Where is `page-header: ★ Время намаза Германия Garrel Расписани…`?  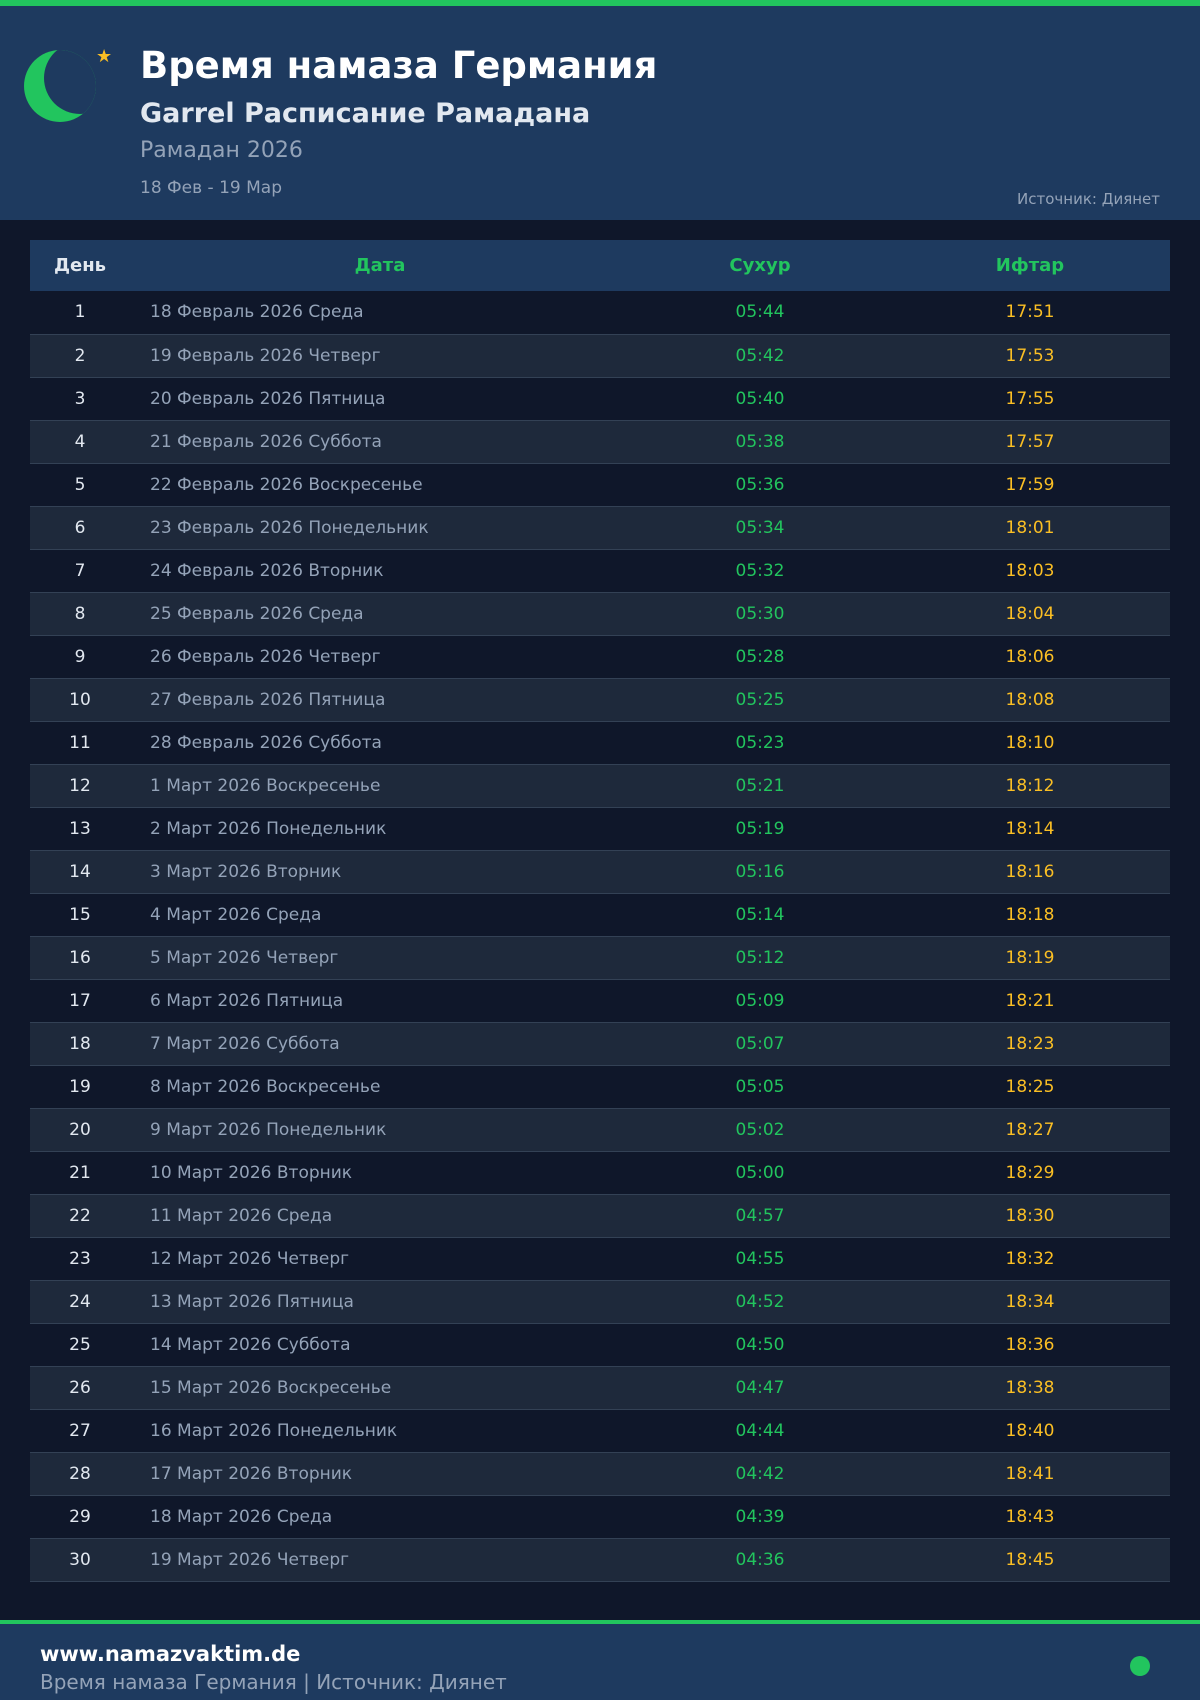 page-header: ★ Время намаза Германия Garrel Расписани… is located at coordinates (600, 113).